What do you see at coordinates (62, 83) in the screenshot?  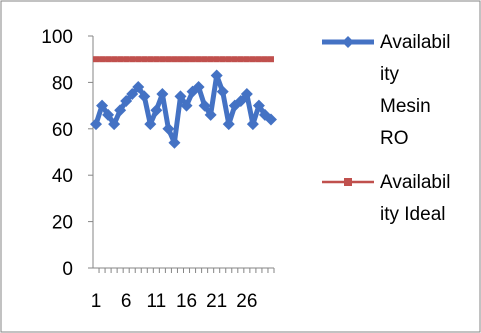 I see `y-tick-label: 80` at bounding box center [62, 83].